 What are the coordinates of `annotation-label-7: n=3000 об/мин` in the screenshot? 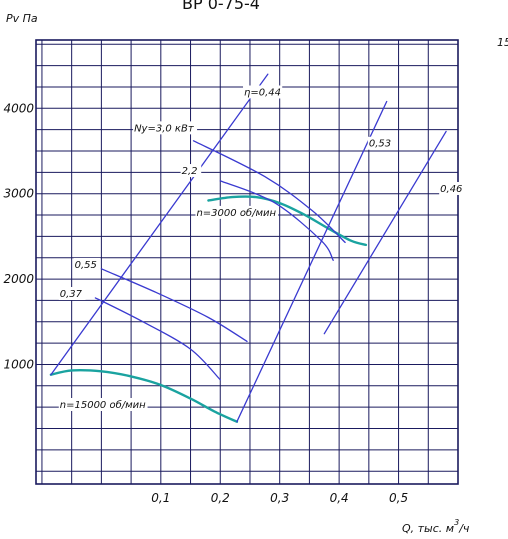 It's located at (236, 213).